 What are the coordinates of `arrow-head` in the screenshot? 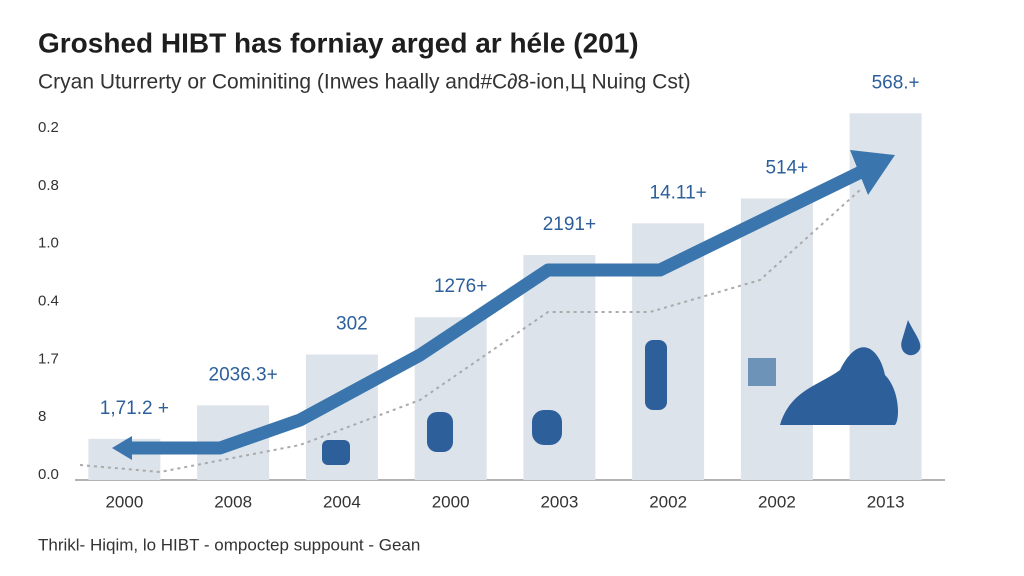 It's located at (872, 172).